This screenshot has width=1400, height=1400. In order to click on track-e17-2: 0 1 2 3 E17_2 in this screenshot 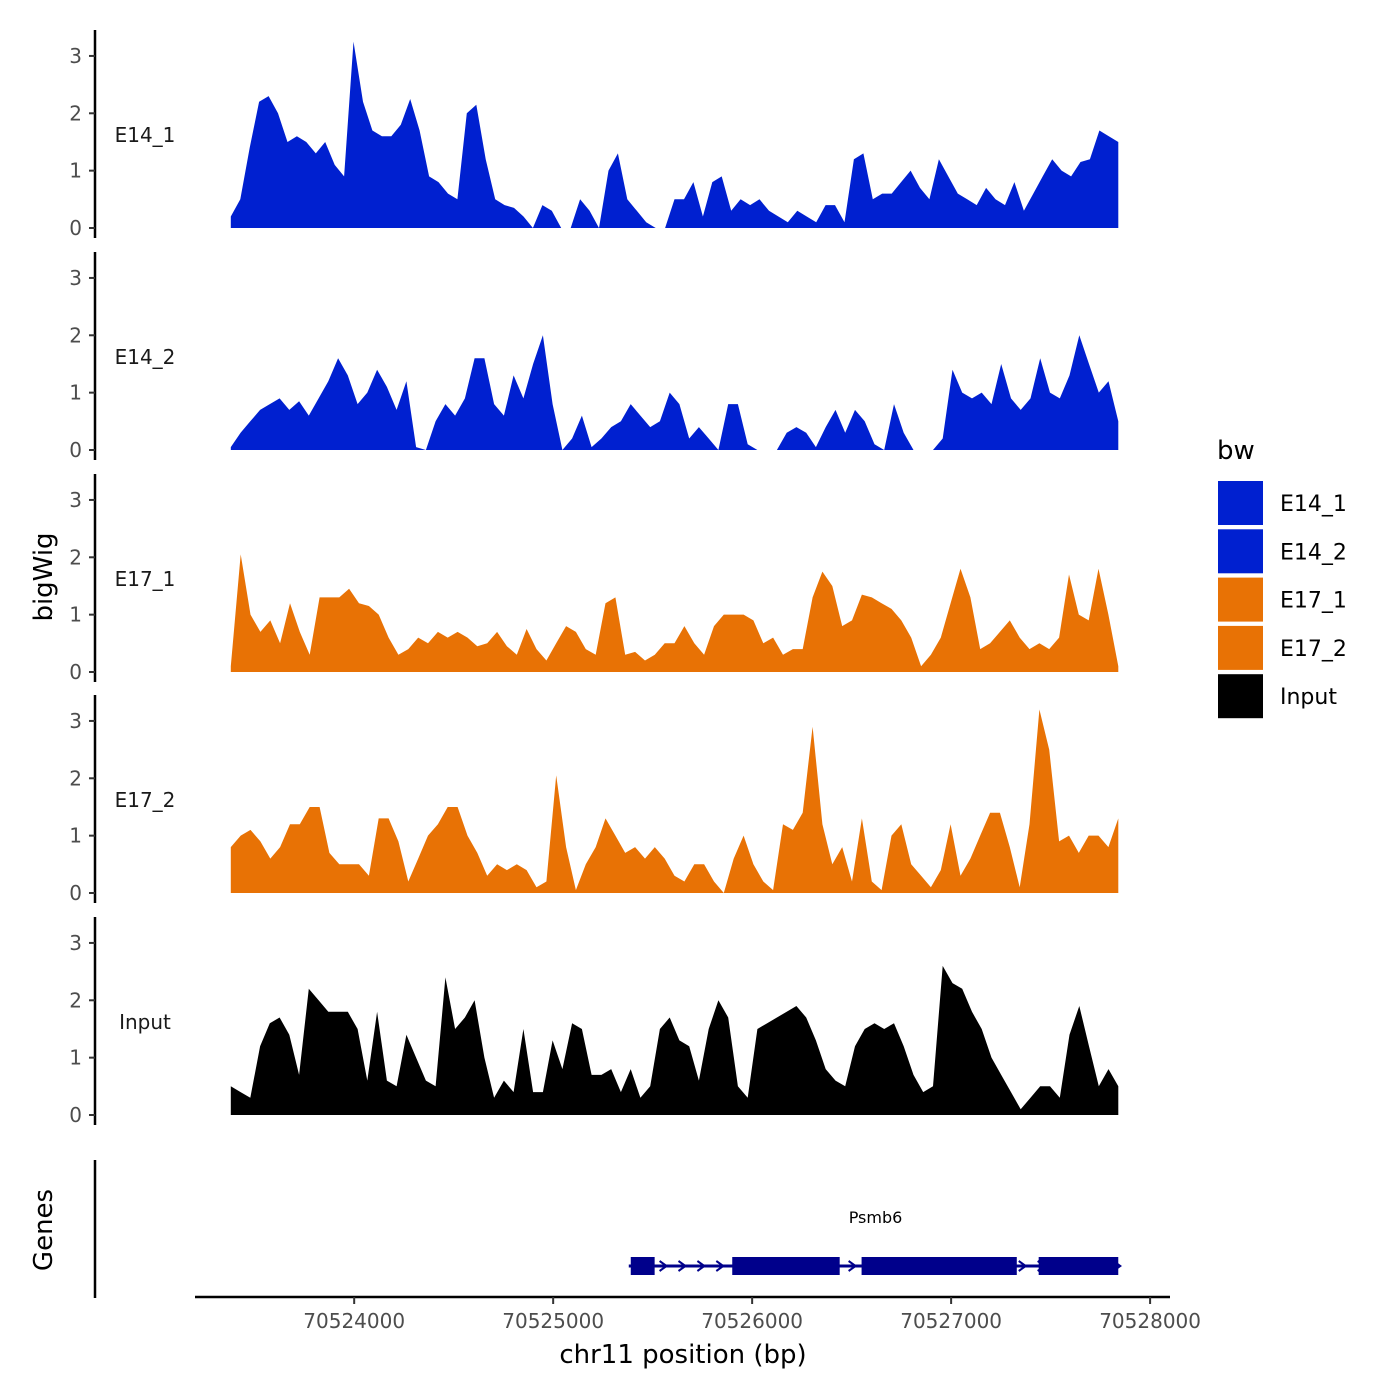, I will do `click(594, 800)`.